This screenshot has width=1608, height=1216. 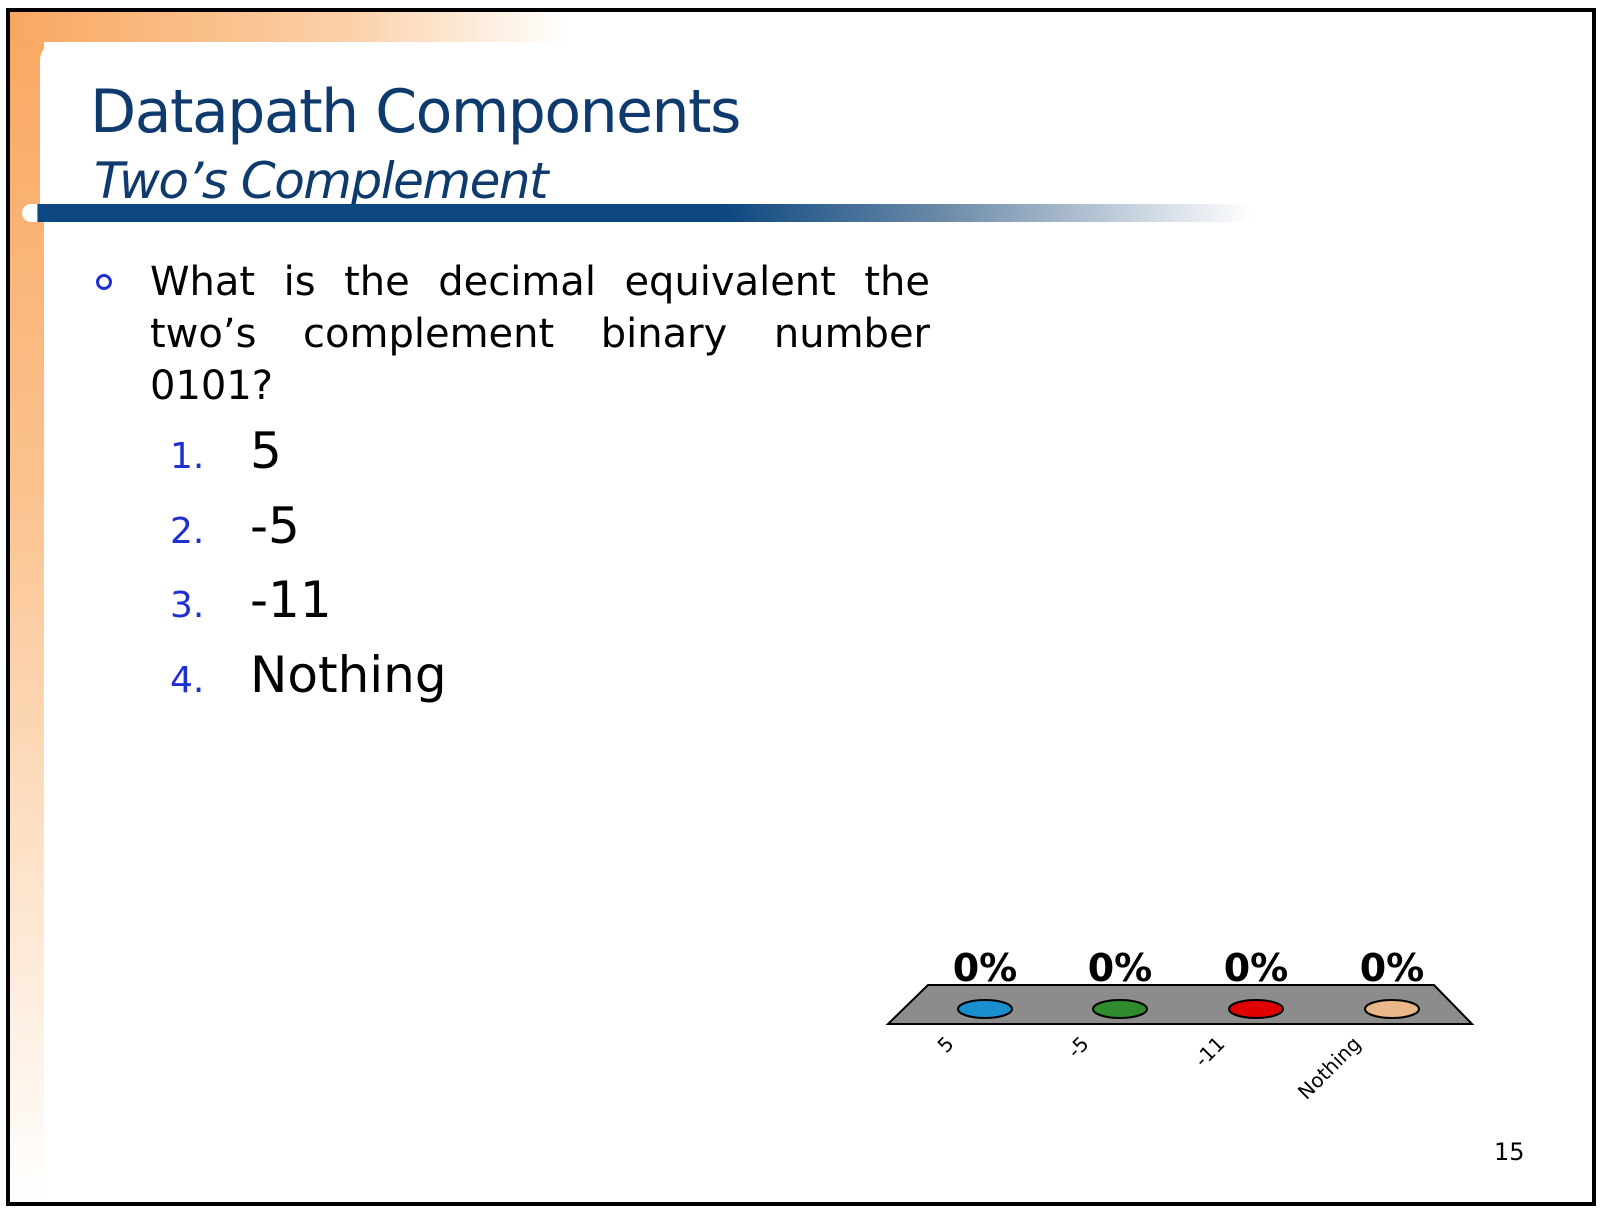 What do you see at coordinates (348, 675) in the screenshot?
I see `option-text: Nothing` at bounding box center [348, 675].